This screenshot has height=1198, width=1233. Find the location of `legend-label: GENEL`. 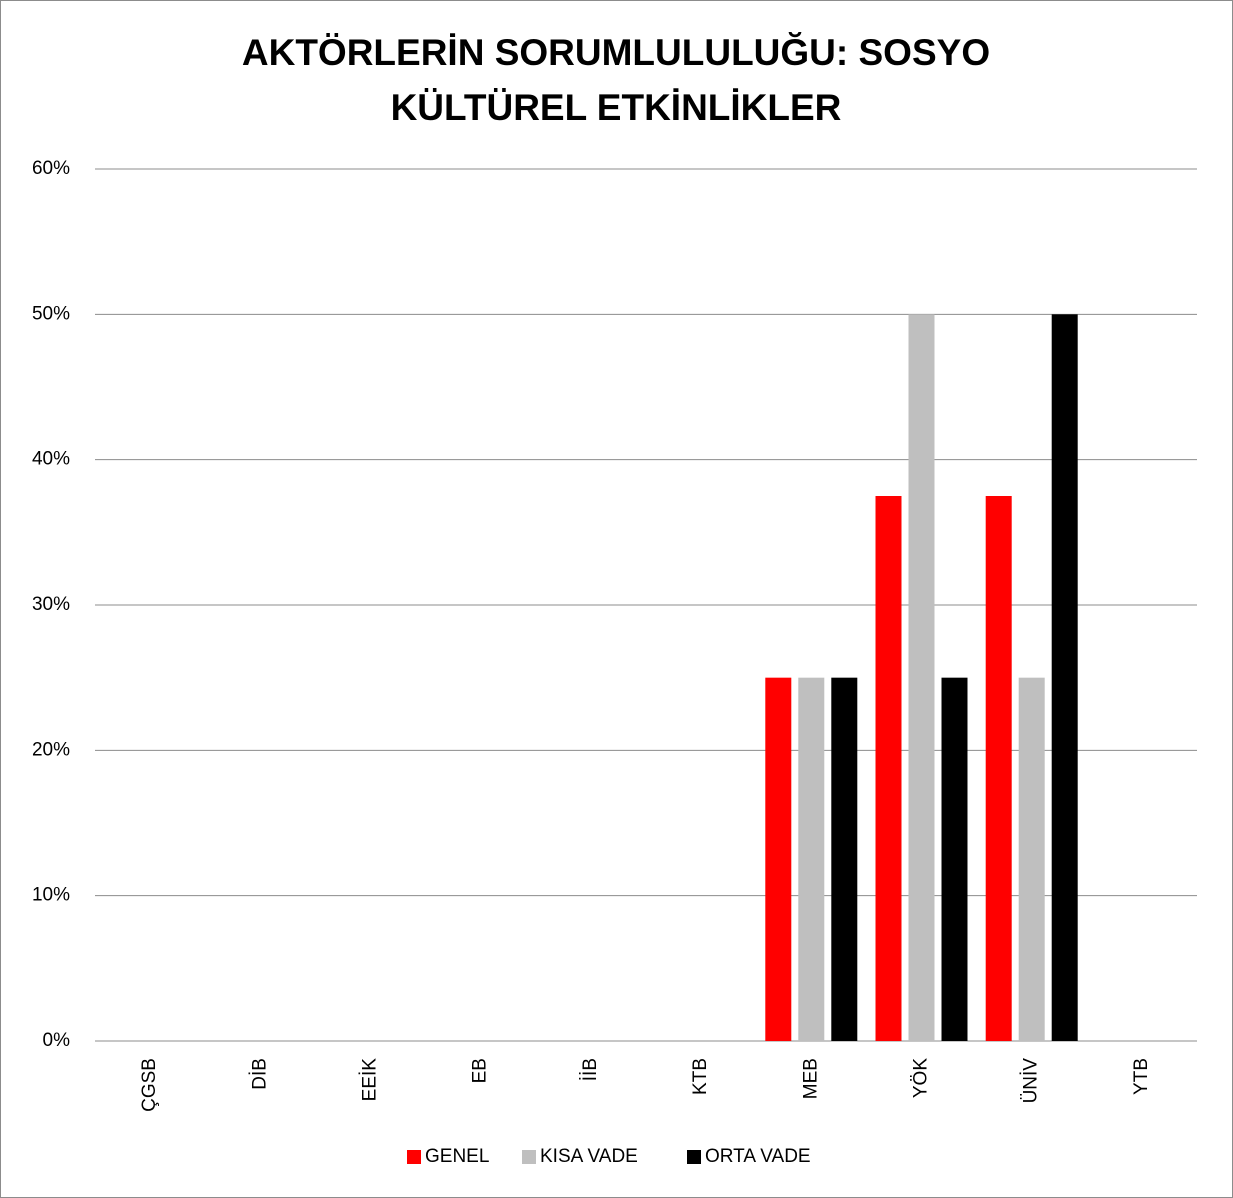

legend-label: GENEL is located at coordinates (457, 1156).